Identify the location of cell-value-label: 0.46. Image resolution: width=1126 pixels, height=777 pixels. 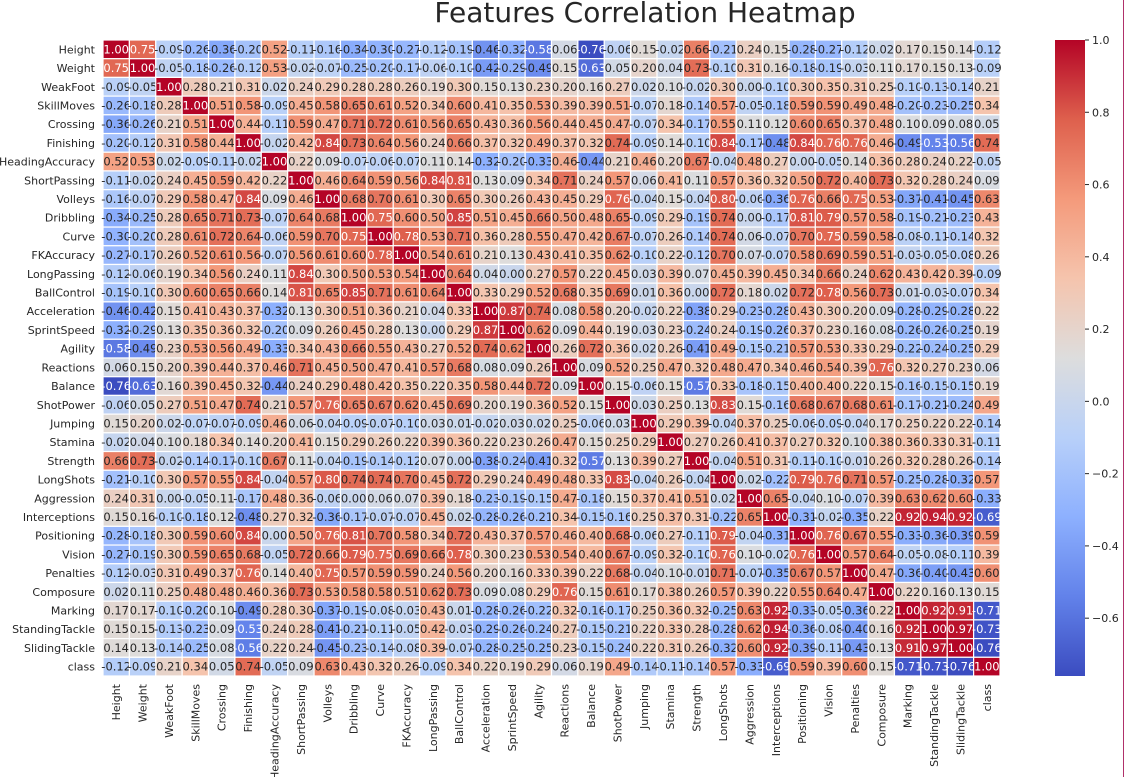
(275, 423).